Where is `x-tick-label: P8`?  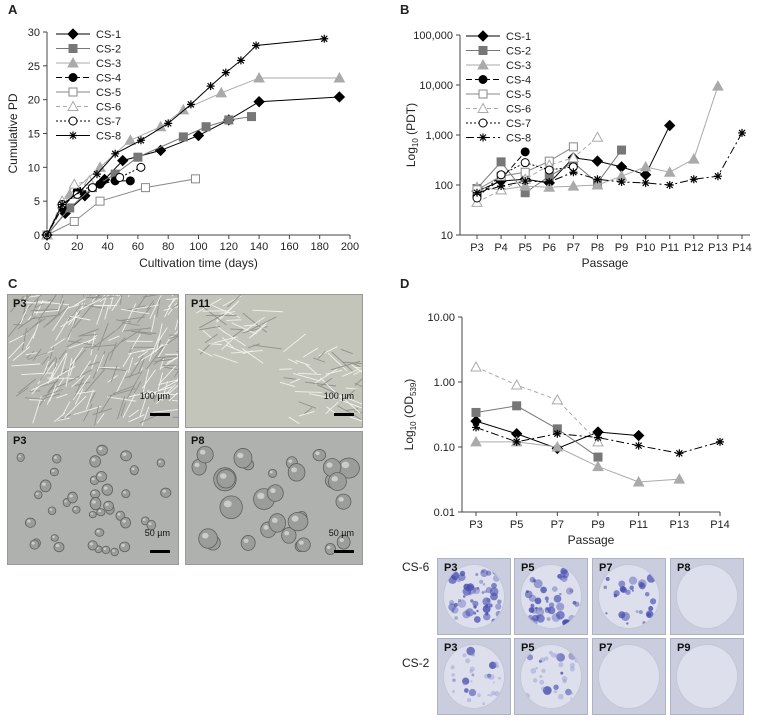 x-tick-label: P8 is located at coordinates (597, 248).